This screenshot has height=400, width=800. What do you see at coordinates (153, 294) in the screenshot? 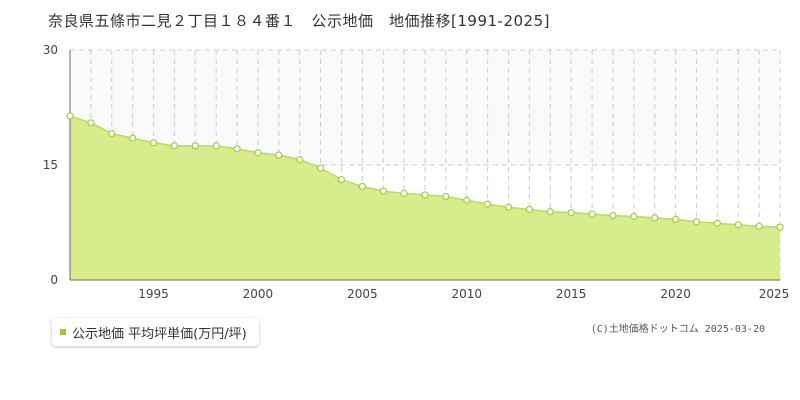
I see `x-tick-label: 1995` at bounding box center [153, 294].